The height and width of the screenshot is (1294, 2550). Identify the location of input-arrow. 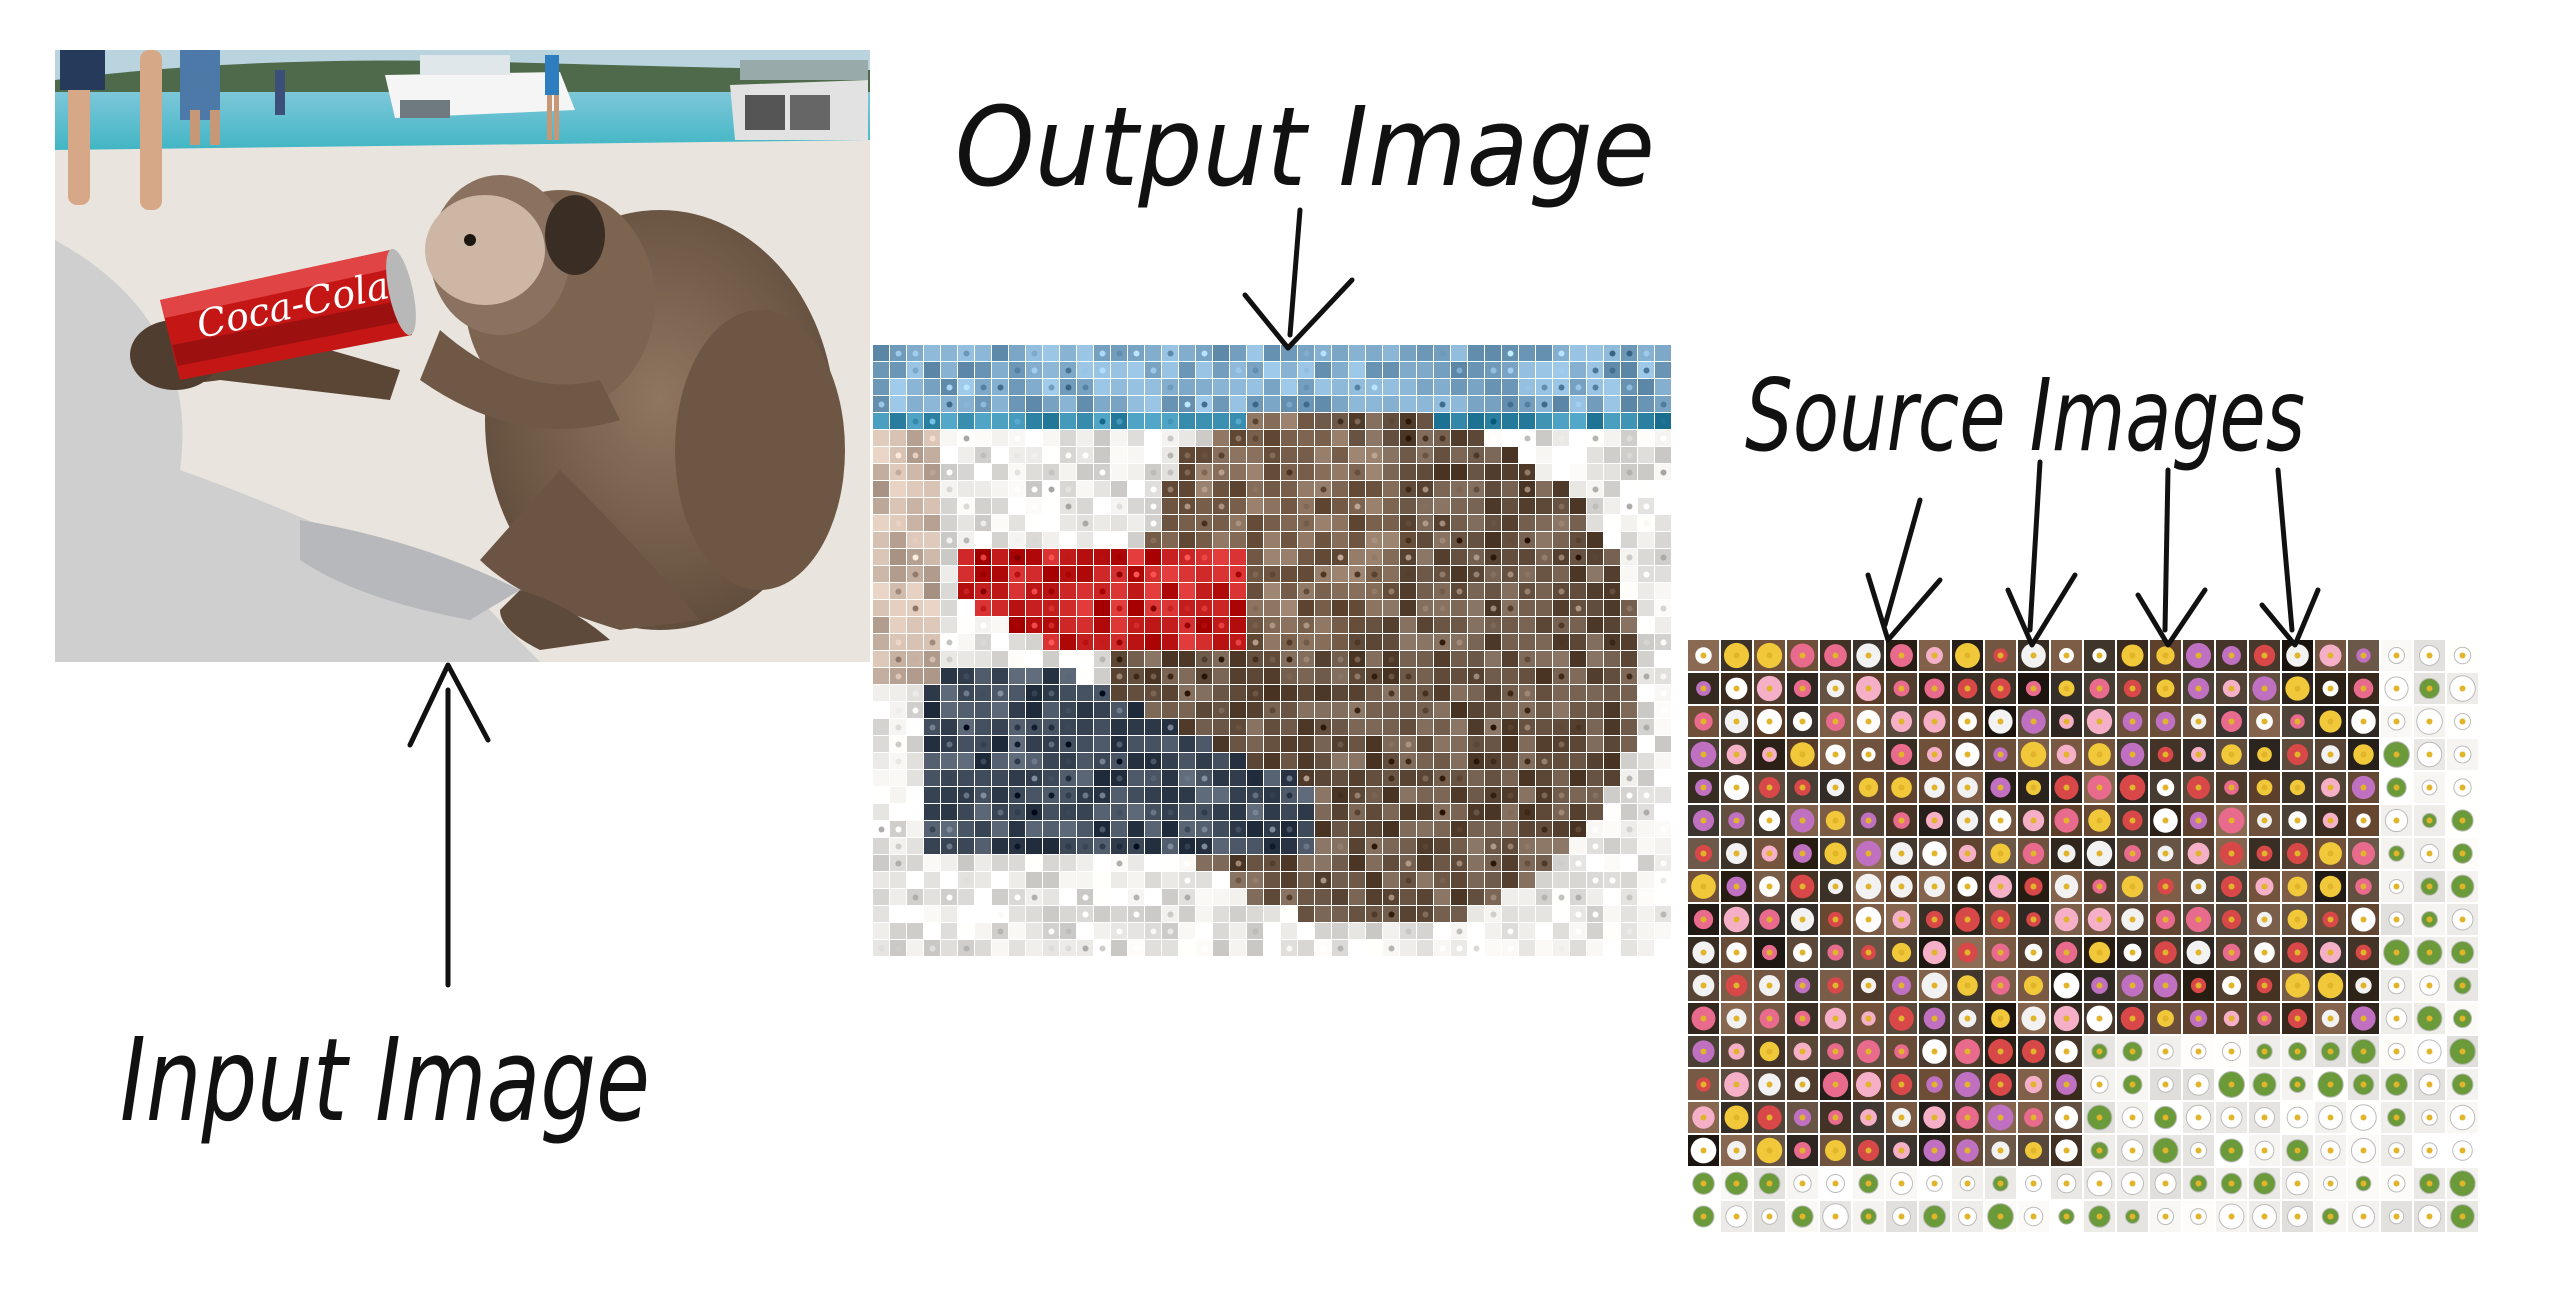
(449, 825).